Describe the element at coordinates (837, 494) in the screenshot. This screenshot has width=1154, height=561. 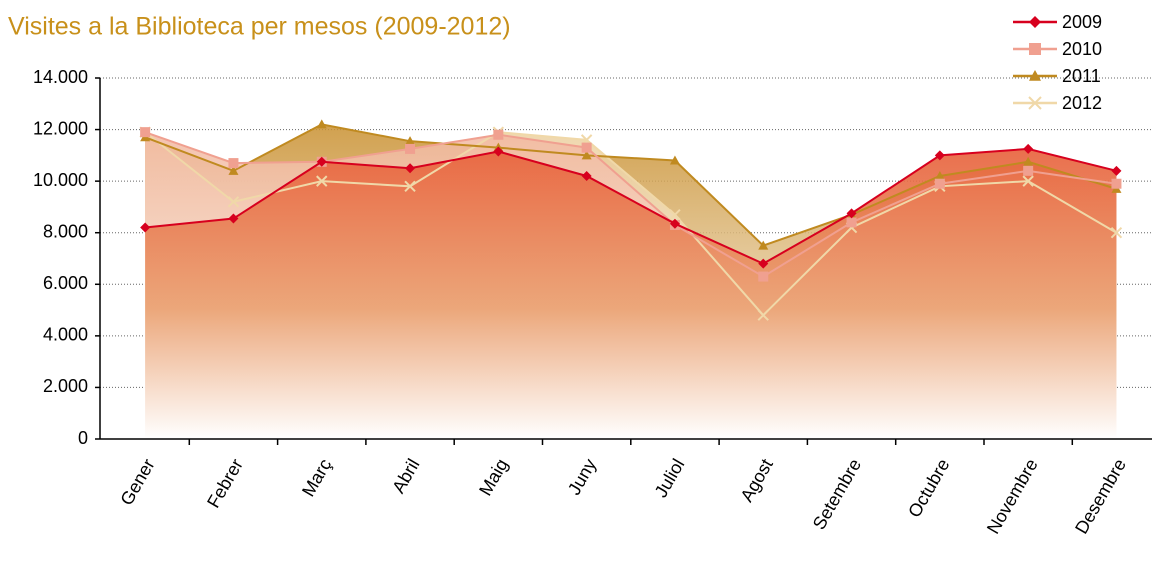
I see `x-tick-label: Setembre` at that location.